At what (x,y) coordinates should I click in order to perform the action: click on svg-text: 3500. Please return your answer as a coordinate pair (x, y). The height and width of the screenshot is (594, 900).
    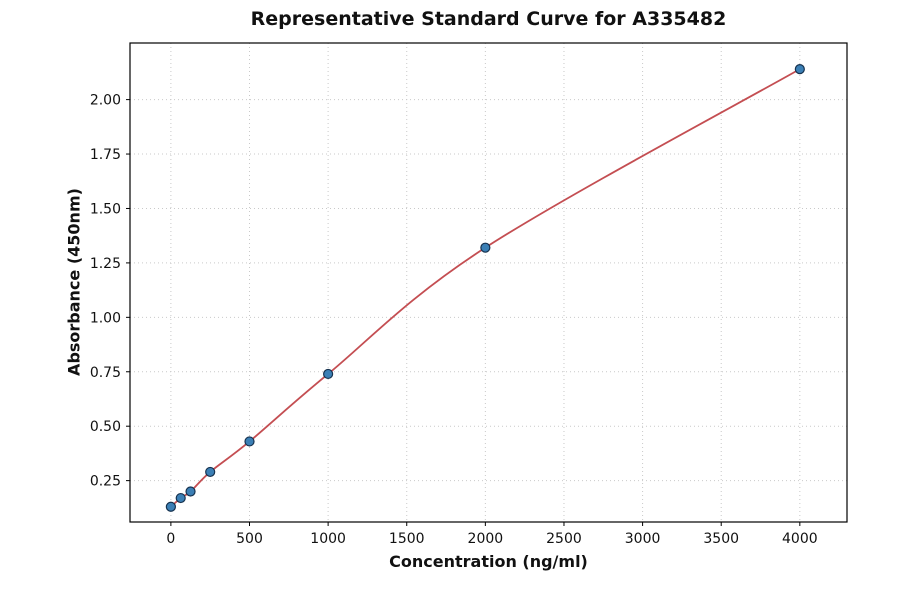
    Looking at the image, I should click on (721, 539).